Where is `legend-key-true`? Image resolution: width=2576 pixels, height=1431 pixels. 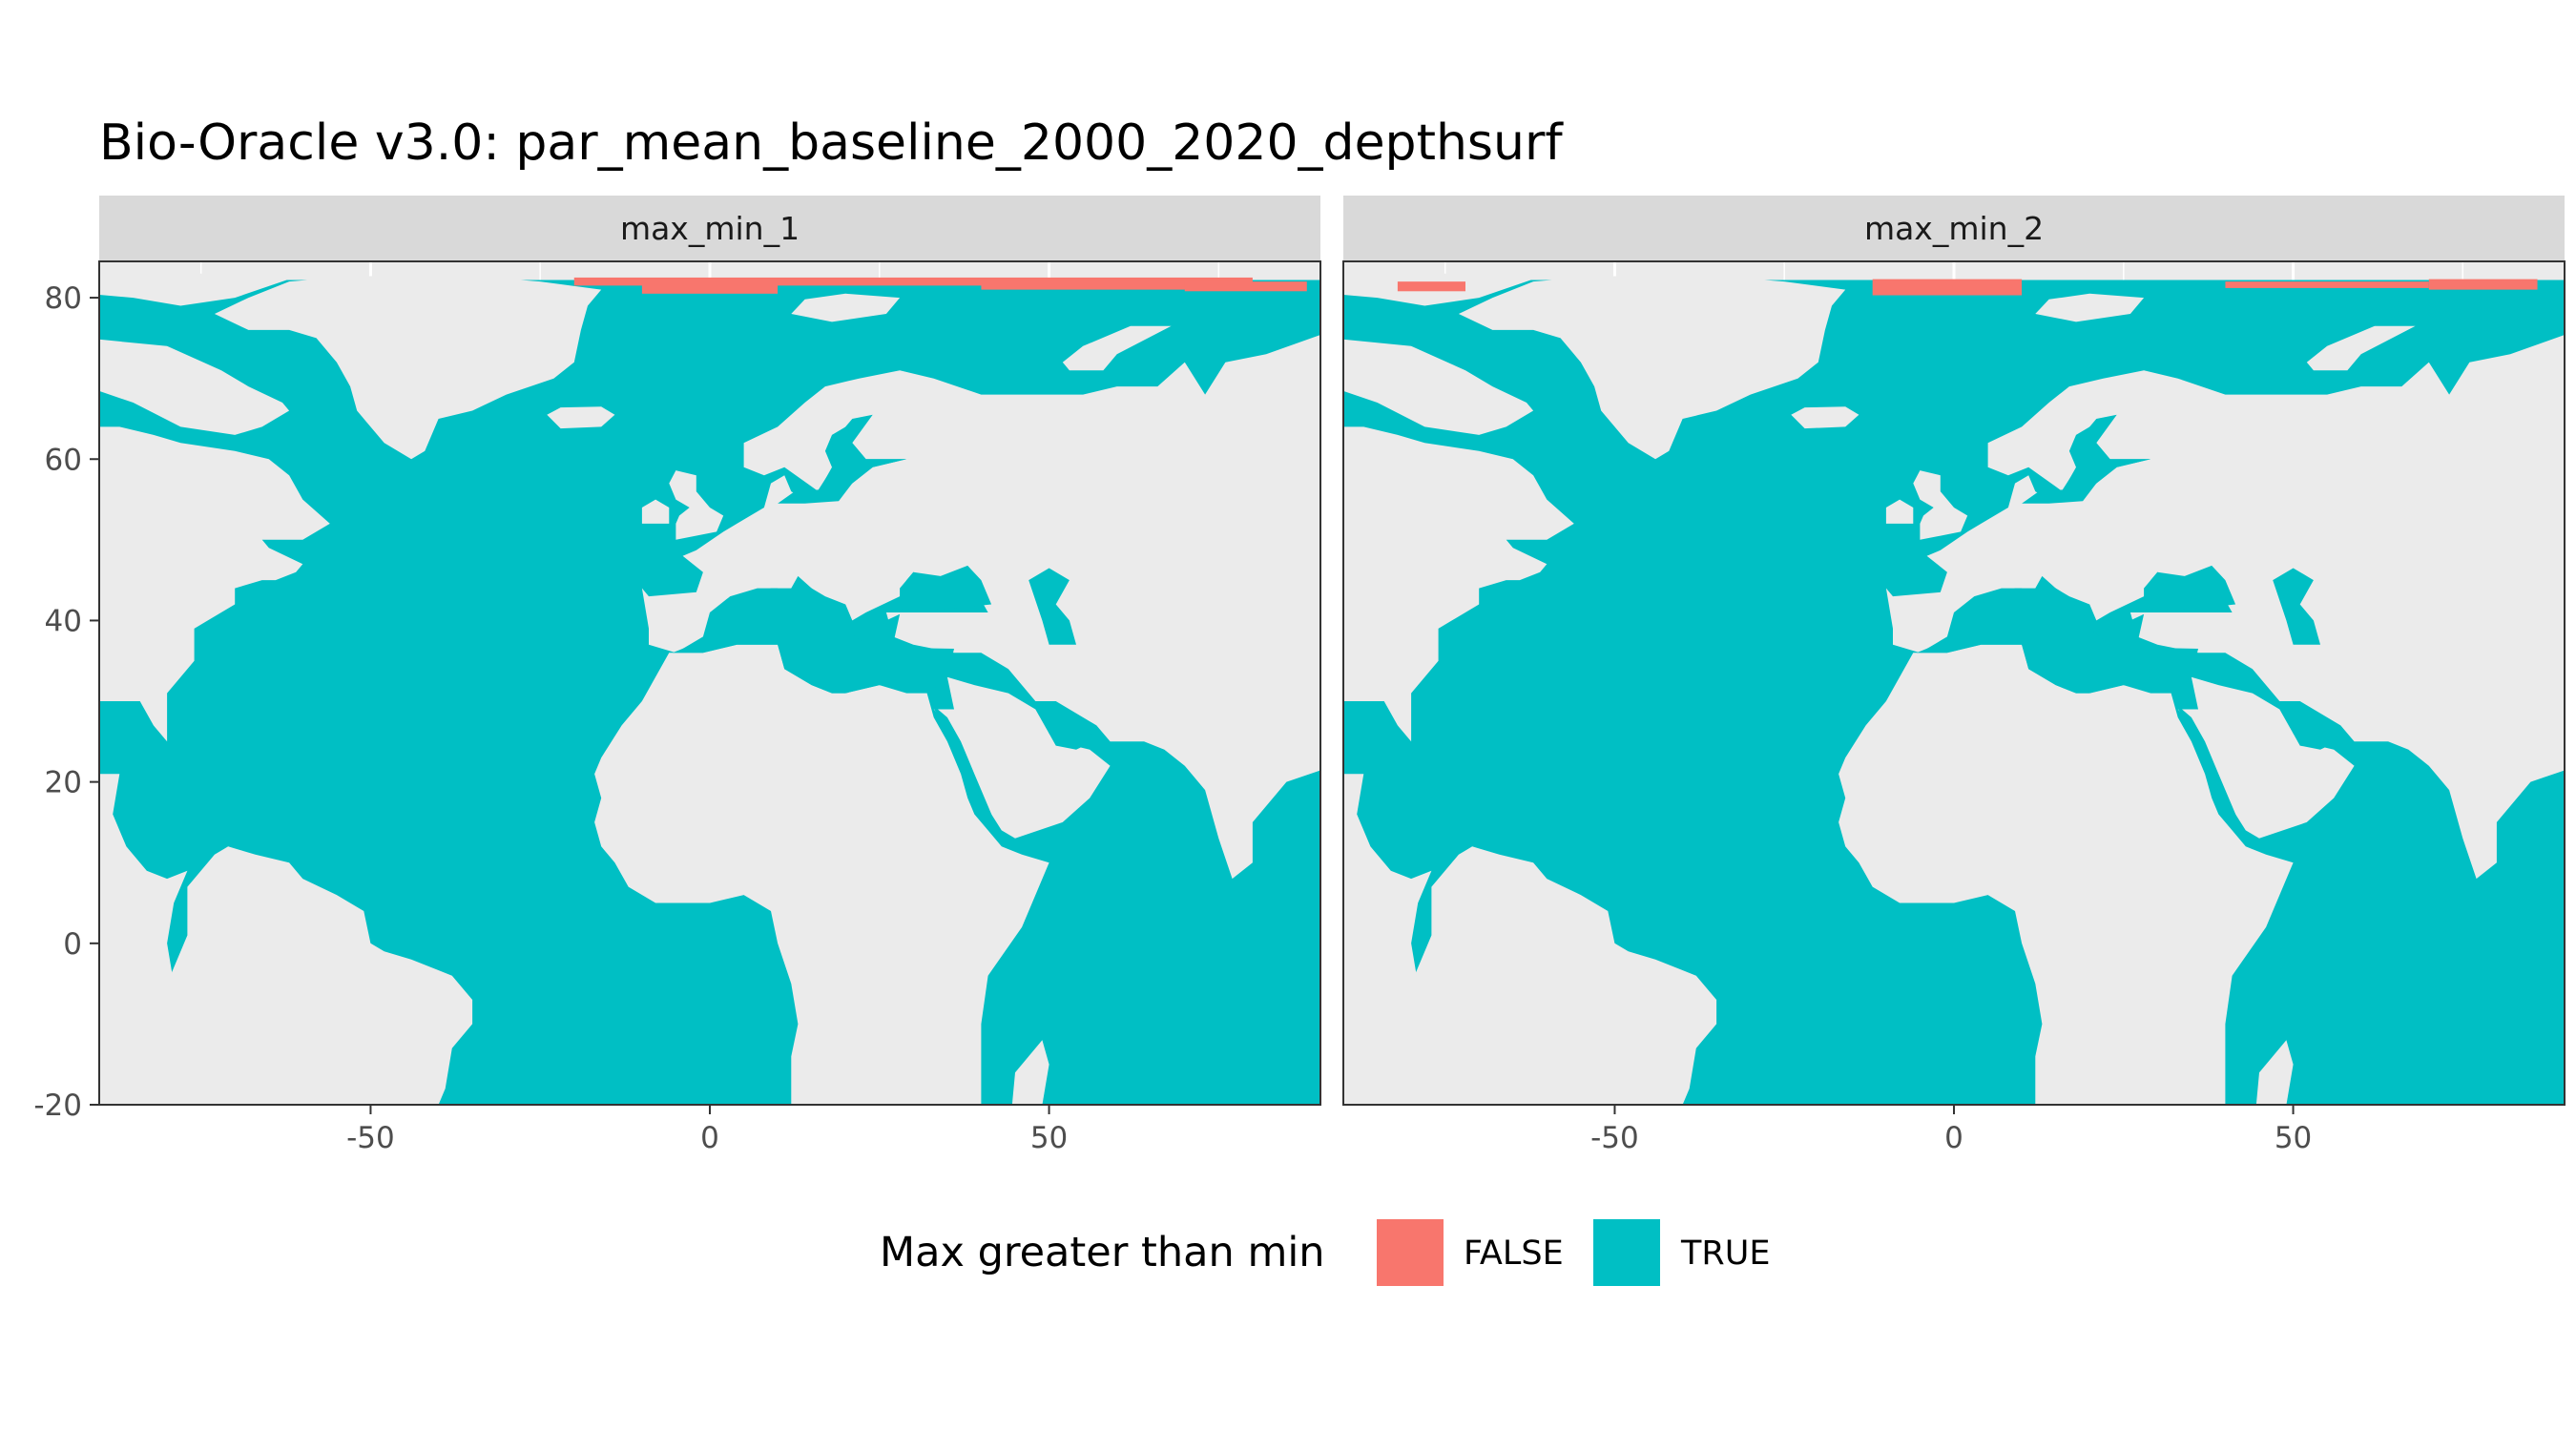
legend-key-true is located at coordinates (1626, 1252).